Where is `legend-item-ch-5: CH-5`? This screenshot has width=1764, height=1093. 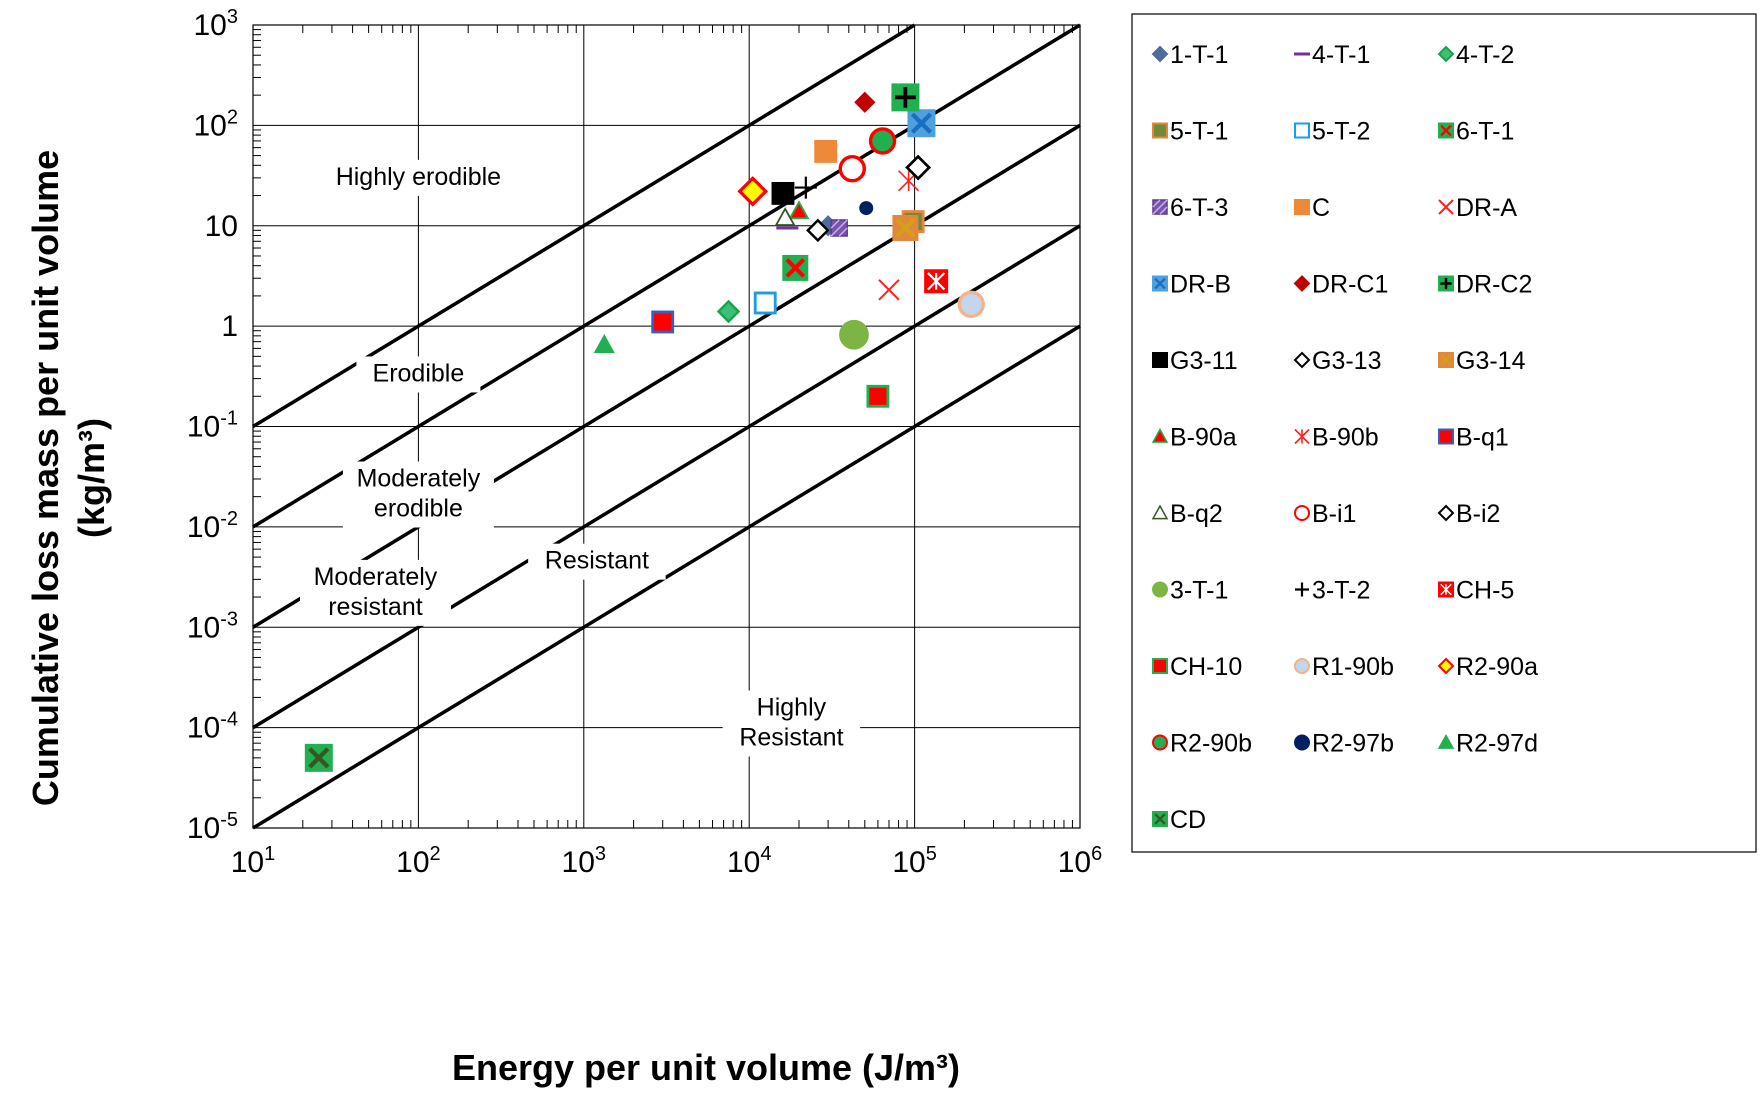 legend-item-ch-5: CH-5 is located at coordinates (1476, 591).